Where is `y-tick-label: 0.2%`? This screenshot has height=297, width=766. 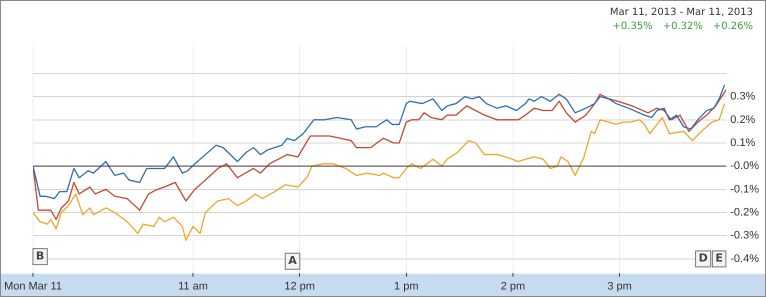 y-tick-label: 0.2% is located at coordinates (743, 120).